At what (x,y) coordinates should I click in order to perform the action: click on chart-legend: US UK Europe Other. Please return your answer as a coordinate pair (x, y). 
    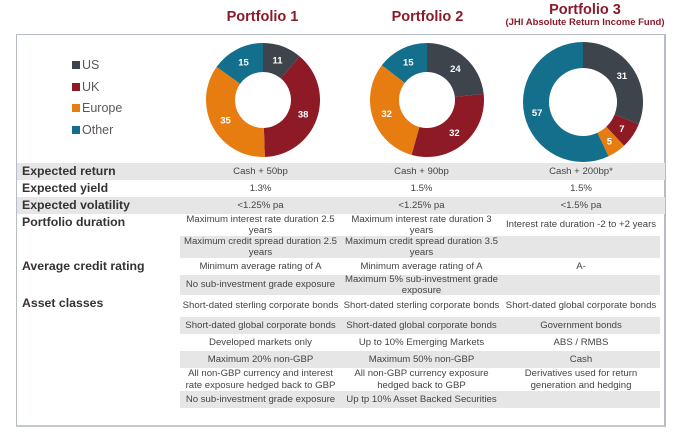
    Looking at the image, I should click on (97, 97).